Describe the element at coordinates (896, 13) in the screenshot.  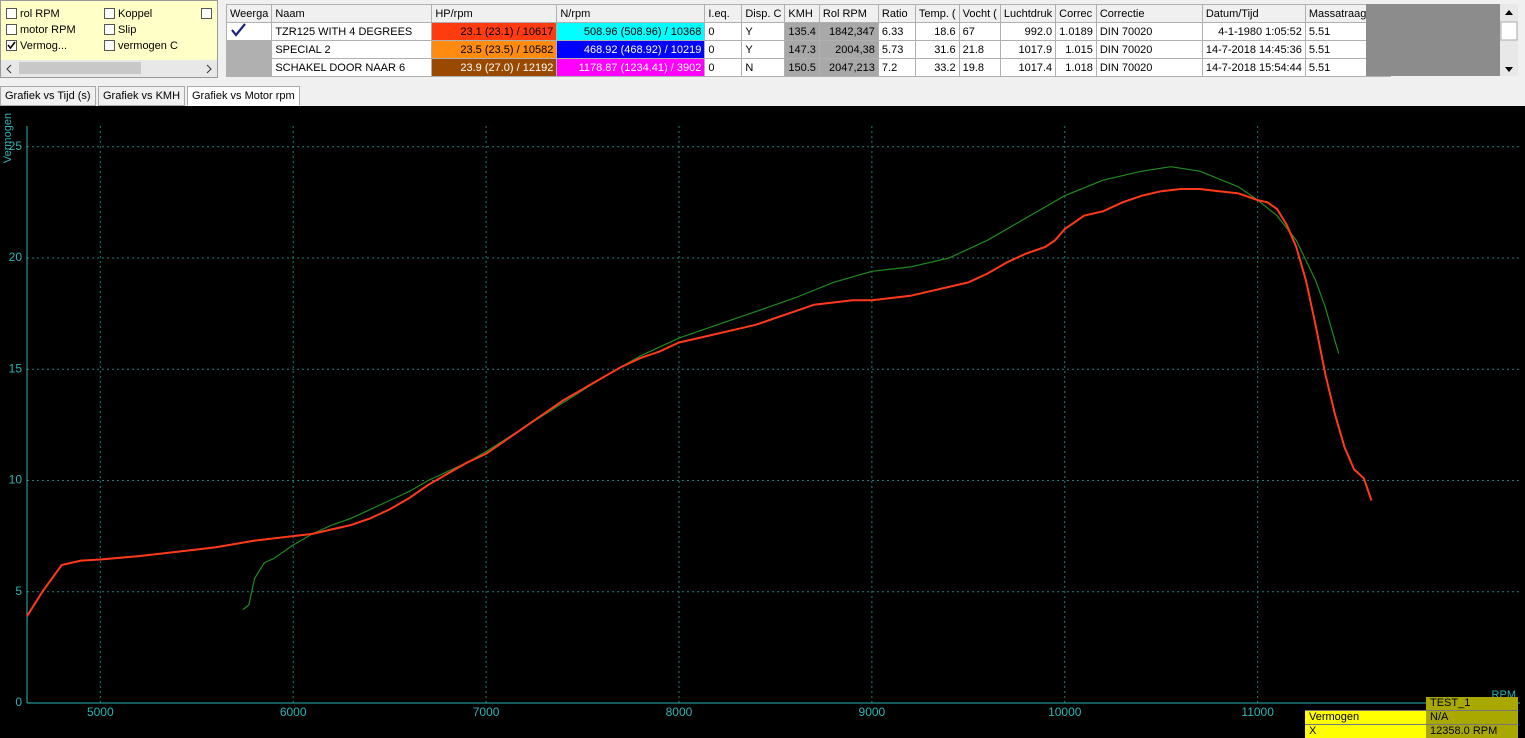
I see `column-header: Ratio` at that location.